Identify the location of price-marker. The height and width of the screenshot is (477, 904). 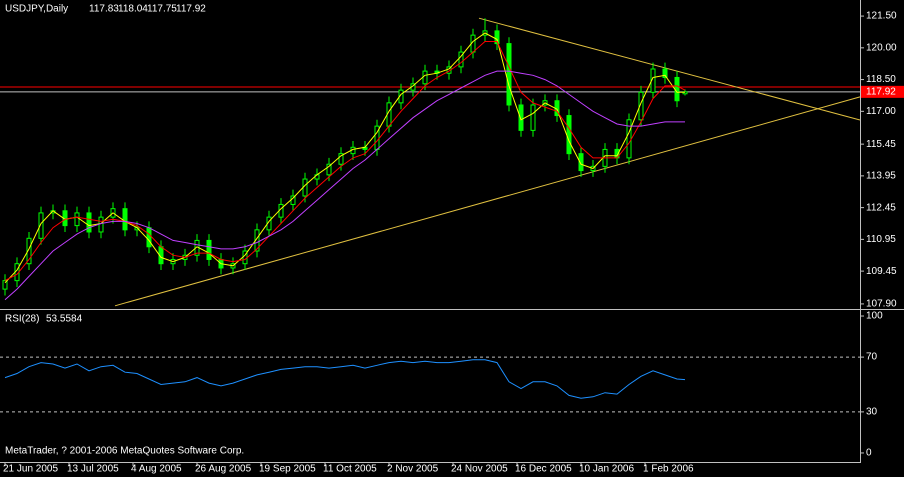
(882, 91).